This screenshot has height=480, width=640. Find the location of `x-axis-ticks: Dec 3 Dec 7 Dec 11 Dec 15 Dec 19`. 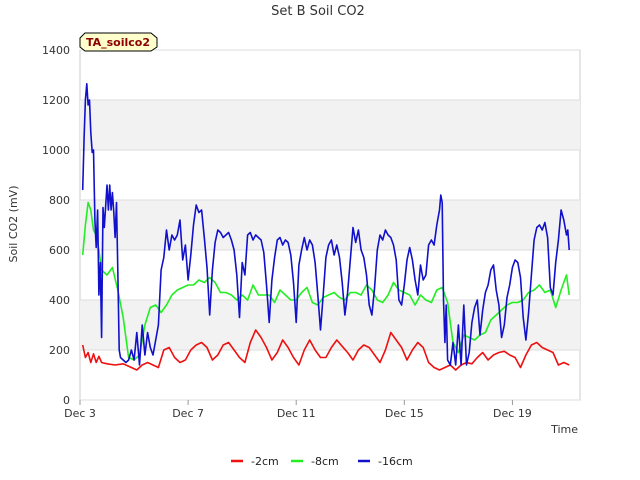

x-axis-ticks: Dec 3 Dec 7 Dec 11 Dec 15 Dec 19 is located at coordinates (298, 410).